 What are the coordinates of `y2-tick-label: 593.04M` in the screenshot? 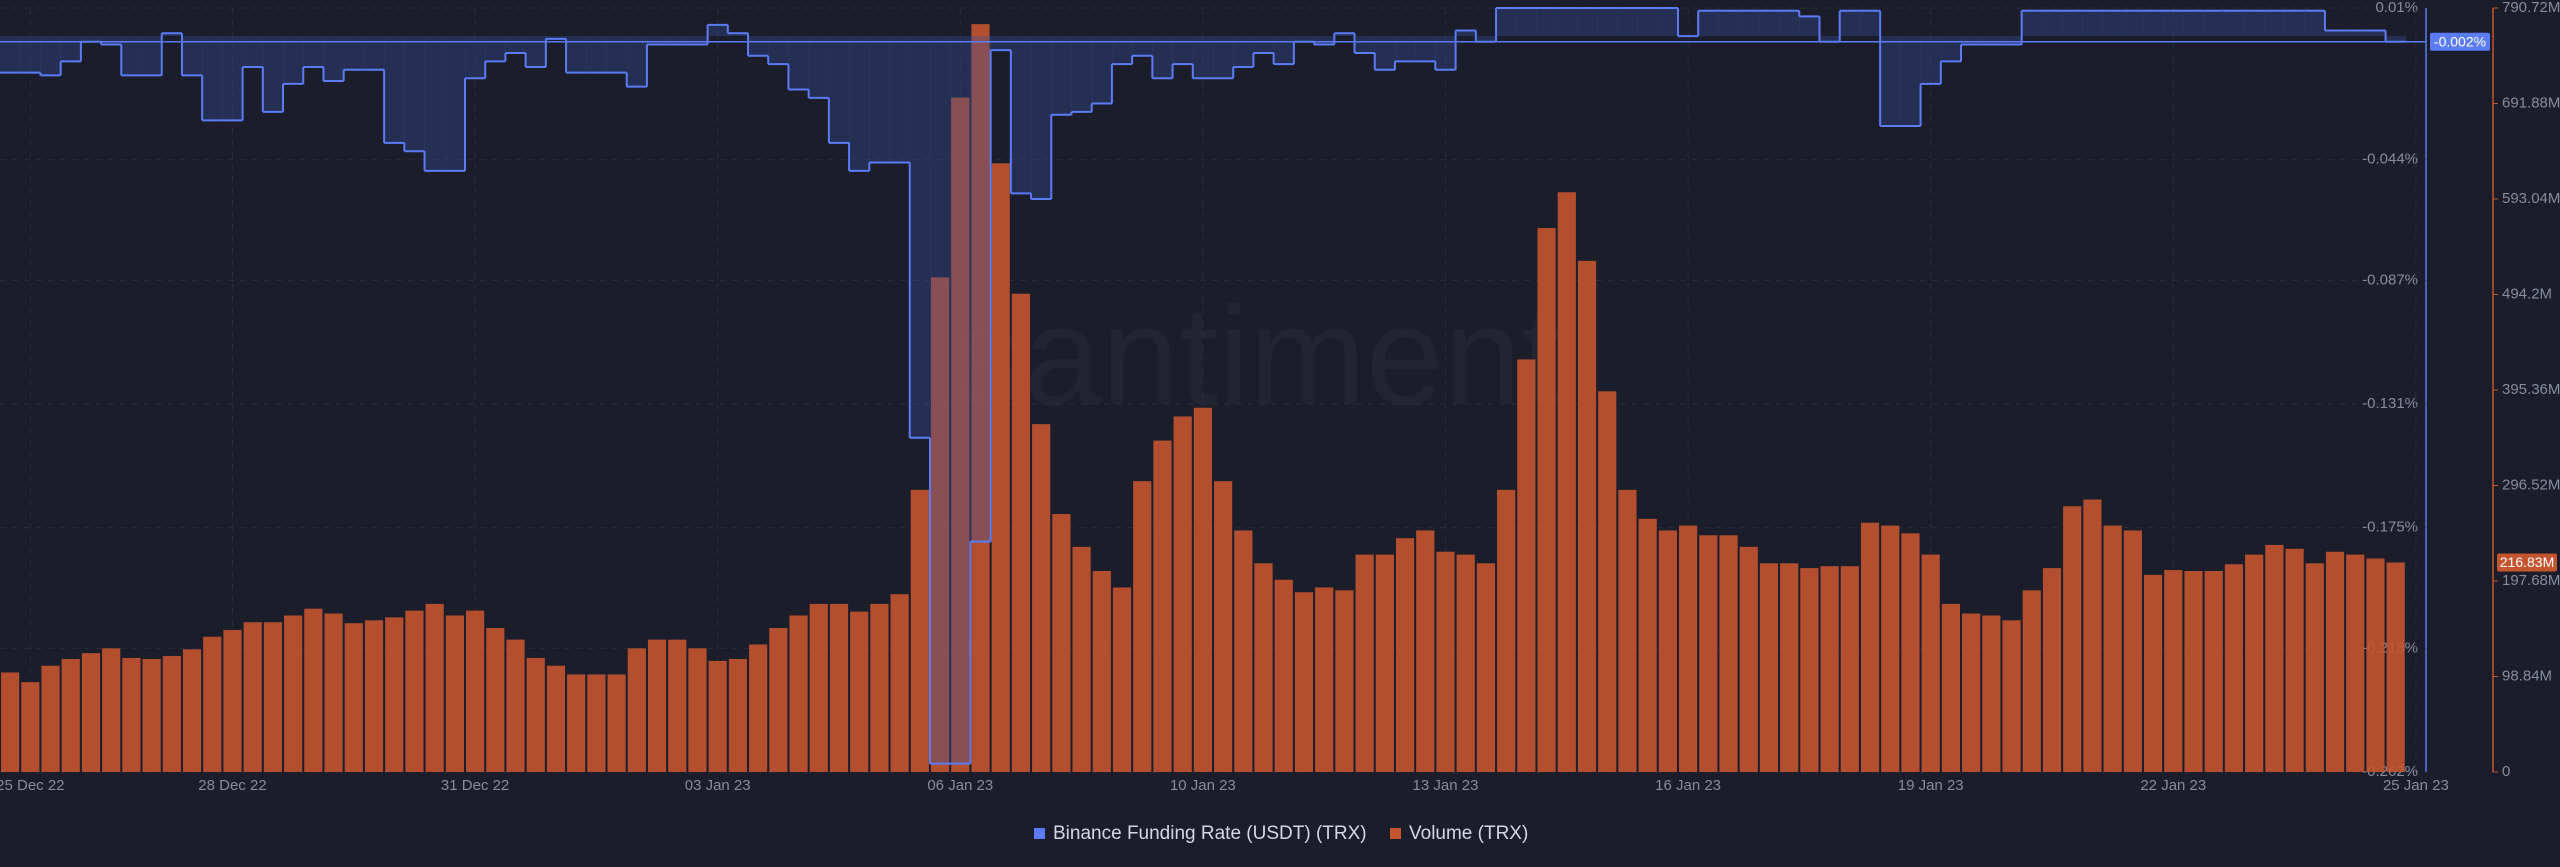 It's located at (2531, 198).